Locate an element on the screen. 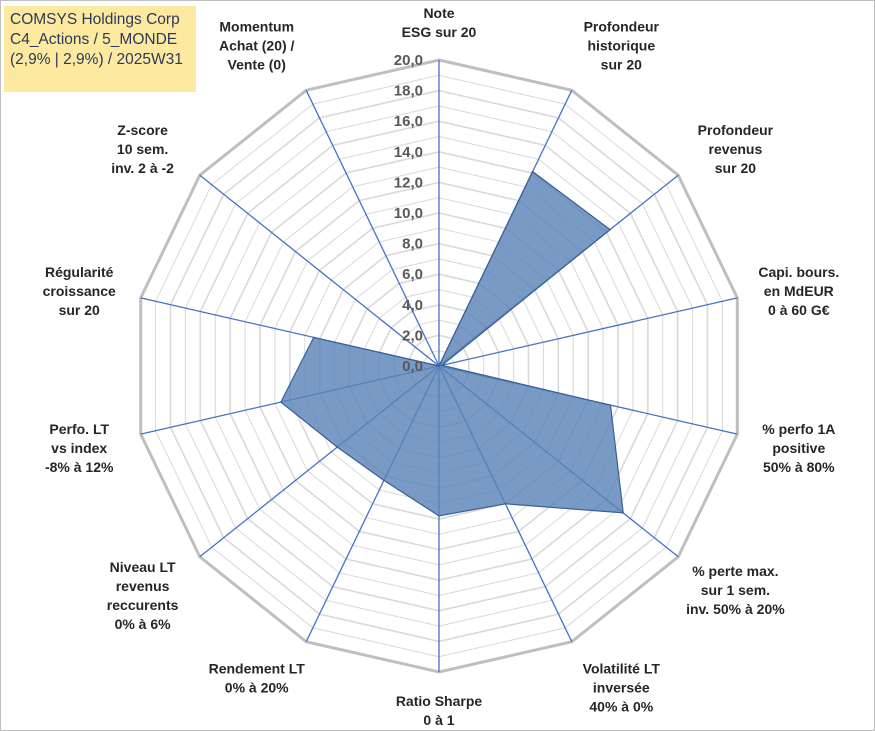  axis-label: Profondeur revenus sur 20 is located at coordinates (736, 149).